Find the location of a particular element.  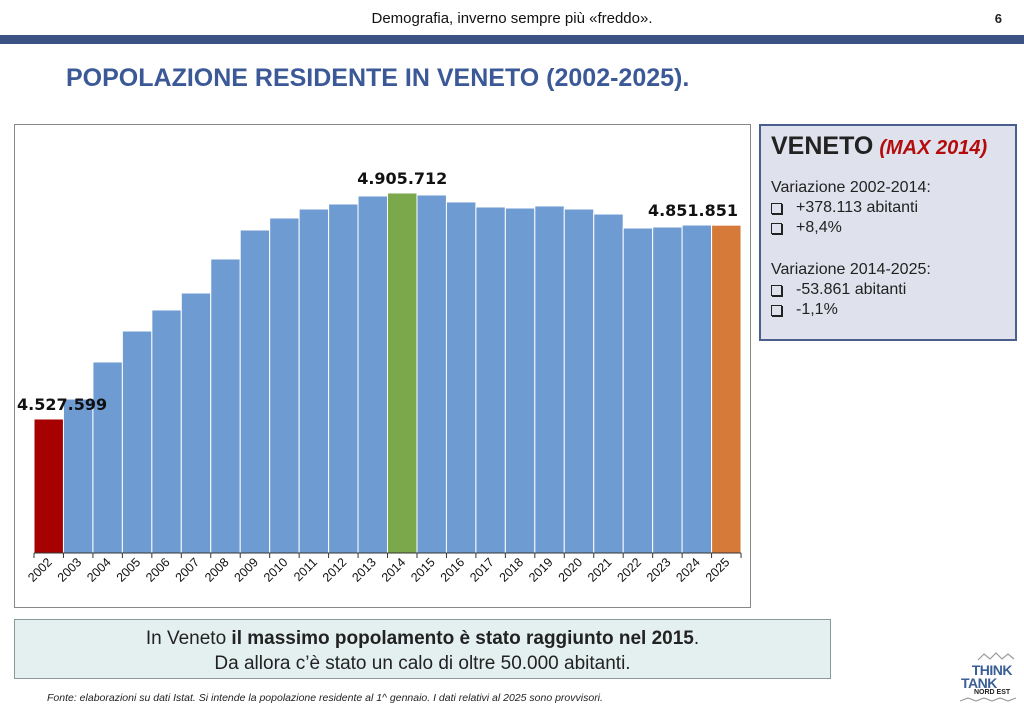

bar-2007 is located at coordinates (196, 423).